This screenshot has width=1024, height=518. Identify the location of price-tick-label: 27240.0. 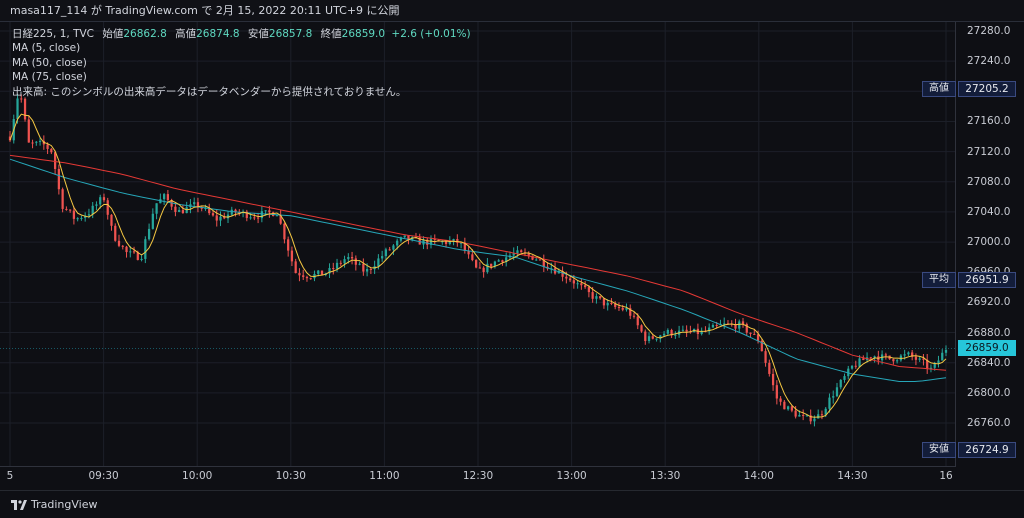
(989, 61).